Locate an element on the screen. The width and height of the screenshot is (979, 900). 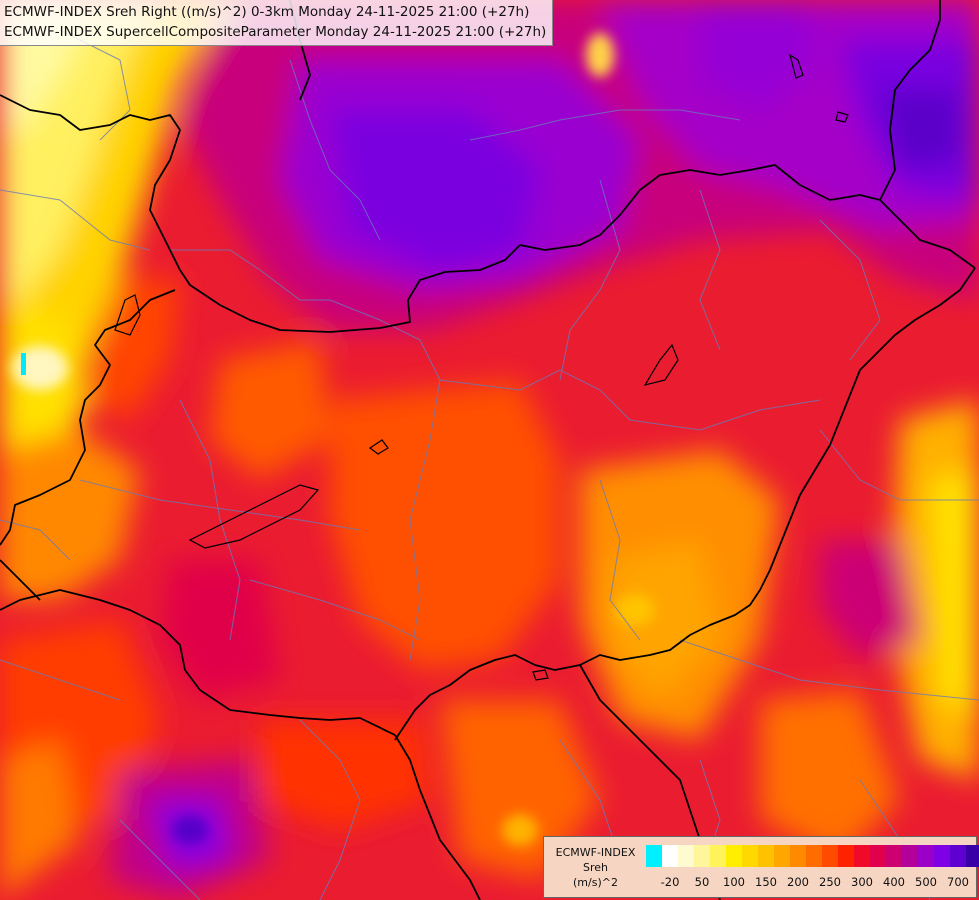
legend-tick-label: 100 is located at coordinates (734, 882).